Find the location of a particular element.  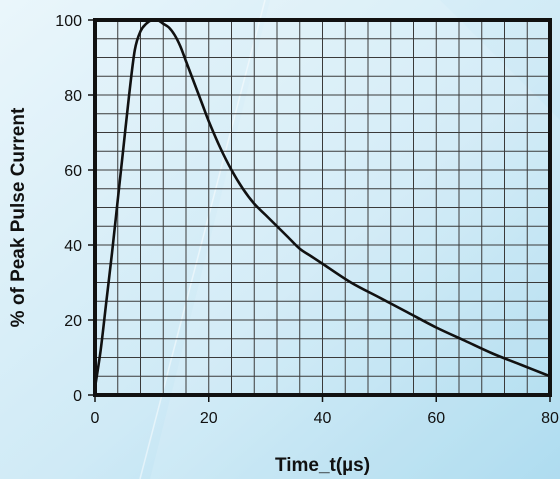

y-tick-label: 0 is located at coordinates (77, 396).